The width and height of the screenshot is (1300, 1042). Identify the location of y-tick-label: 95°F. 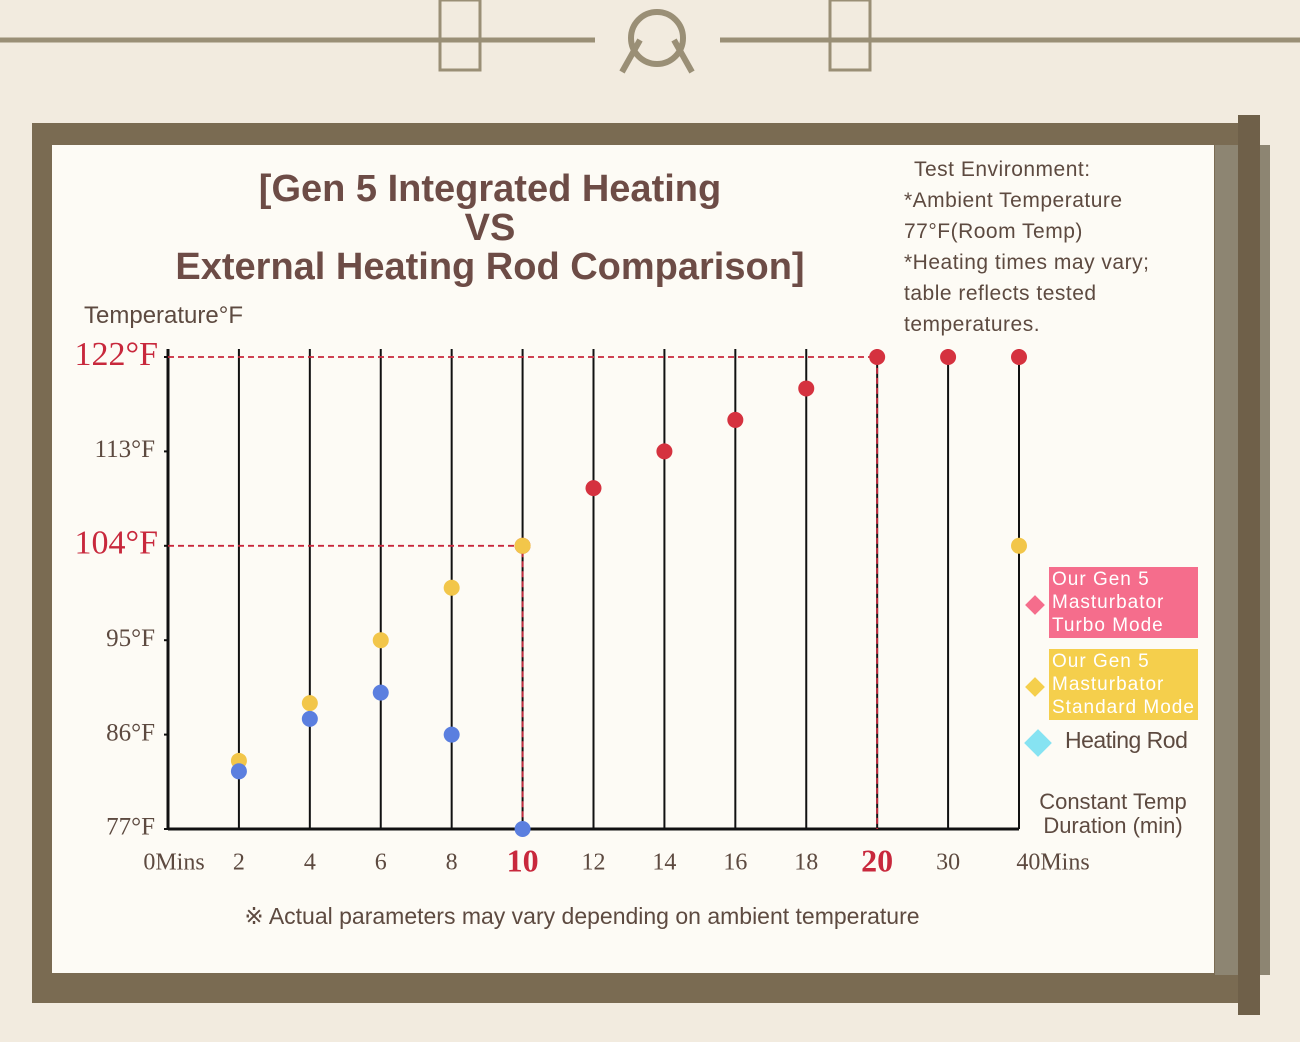
(130, 638).